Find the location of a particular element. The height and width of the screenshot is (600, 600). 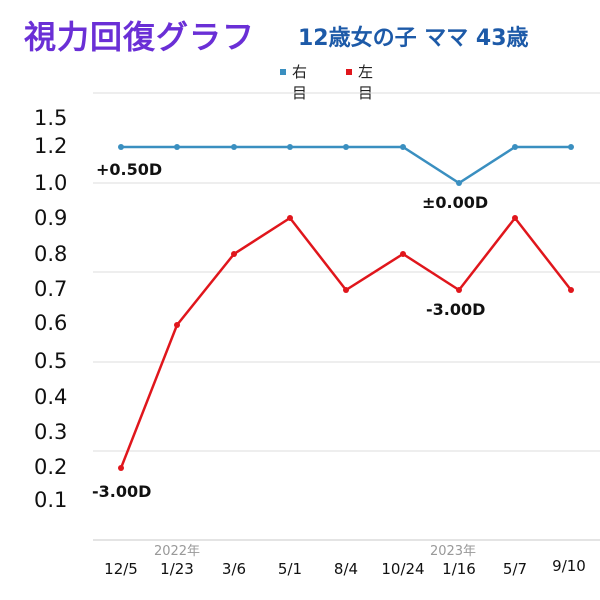

y-tick-label: 0.9 is located at coordinates (51, 218).